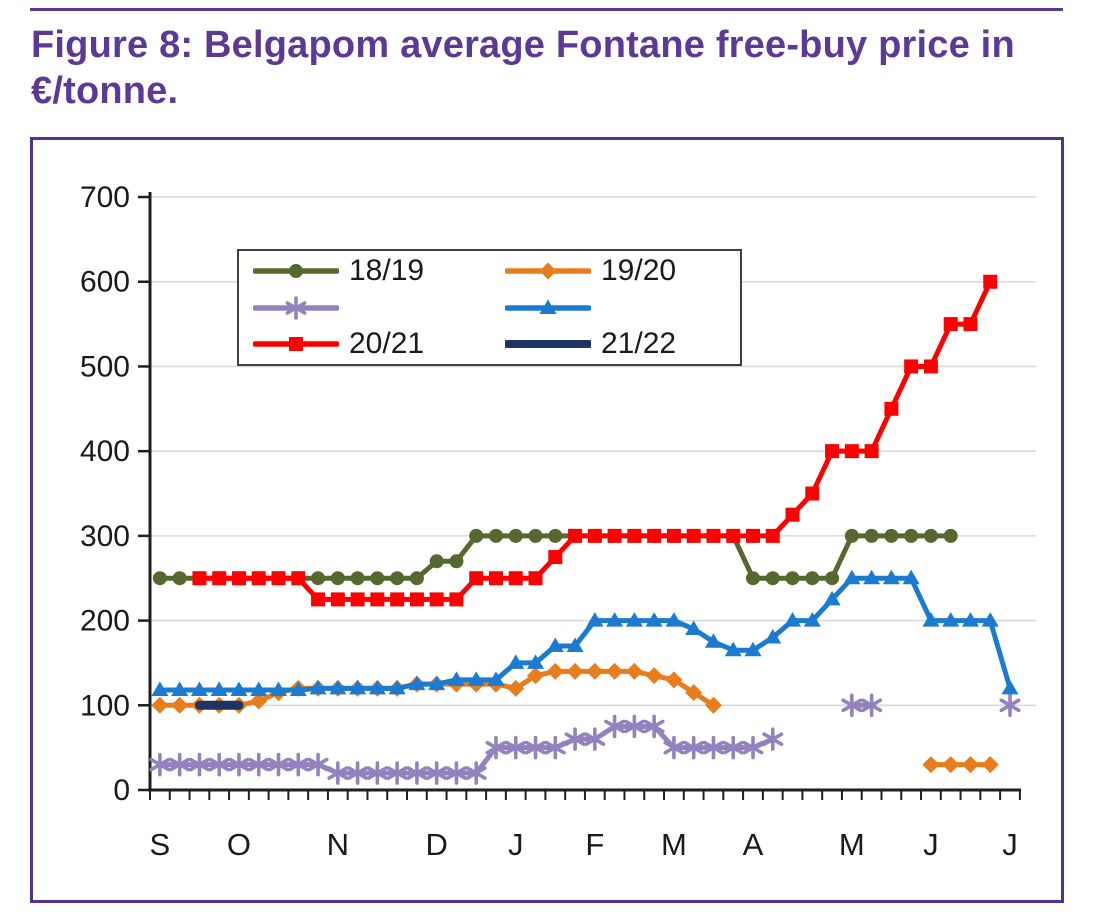 The image size is (1096, 917). I want to click on legend-label: 20/21, so click(387, 344).